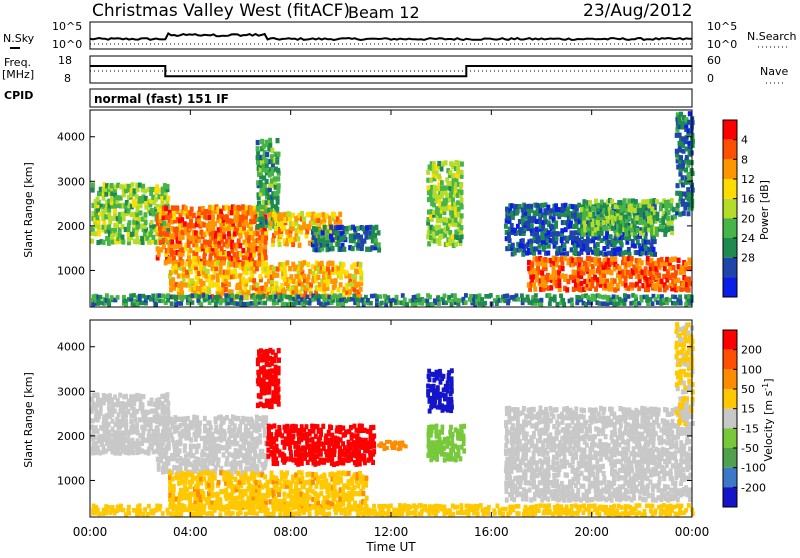  I want to click on colorbar-swatch, so click(730, 248).